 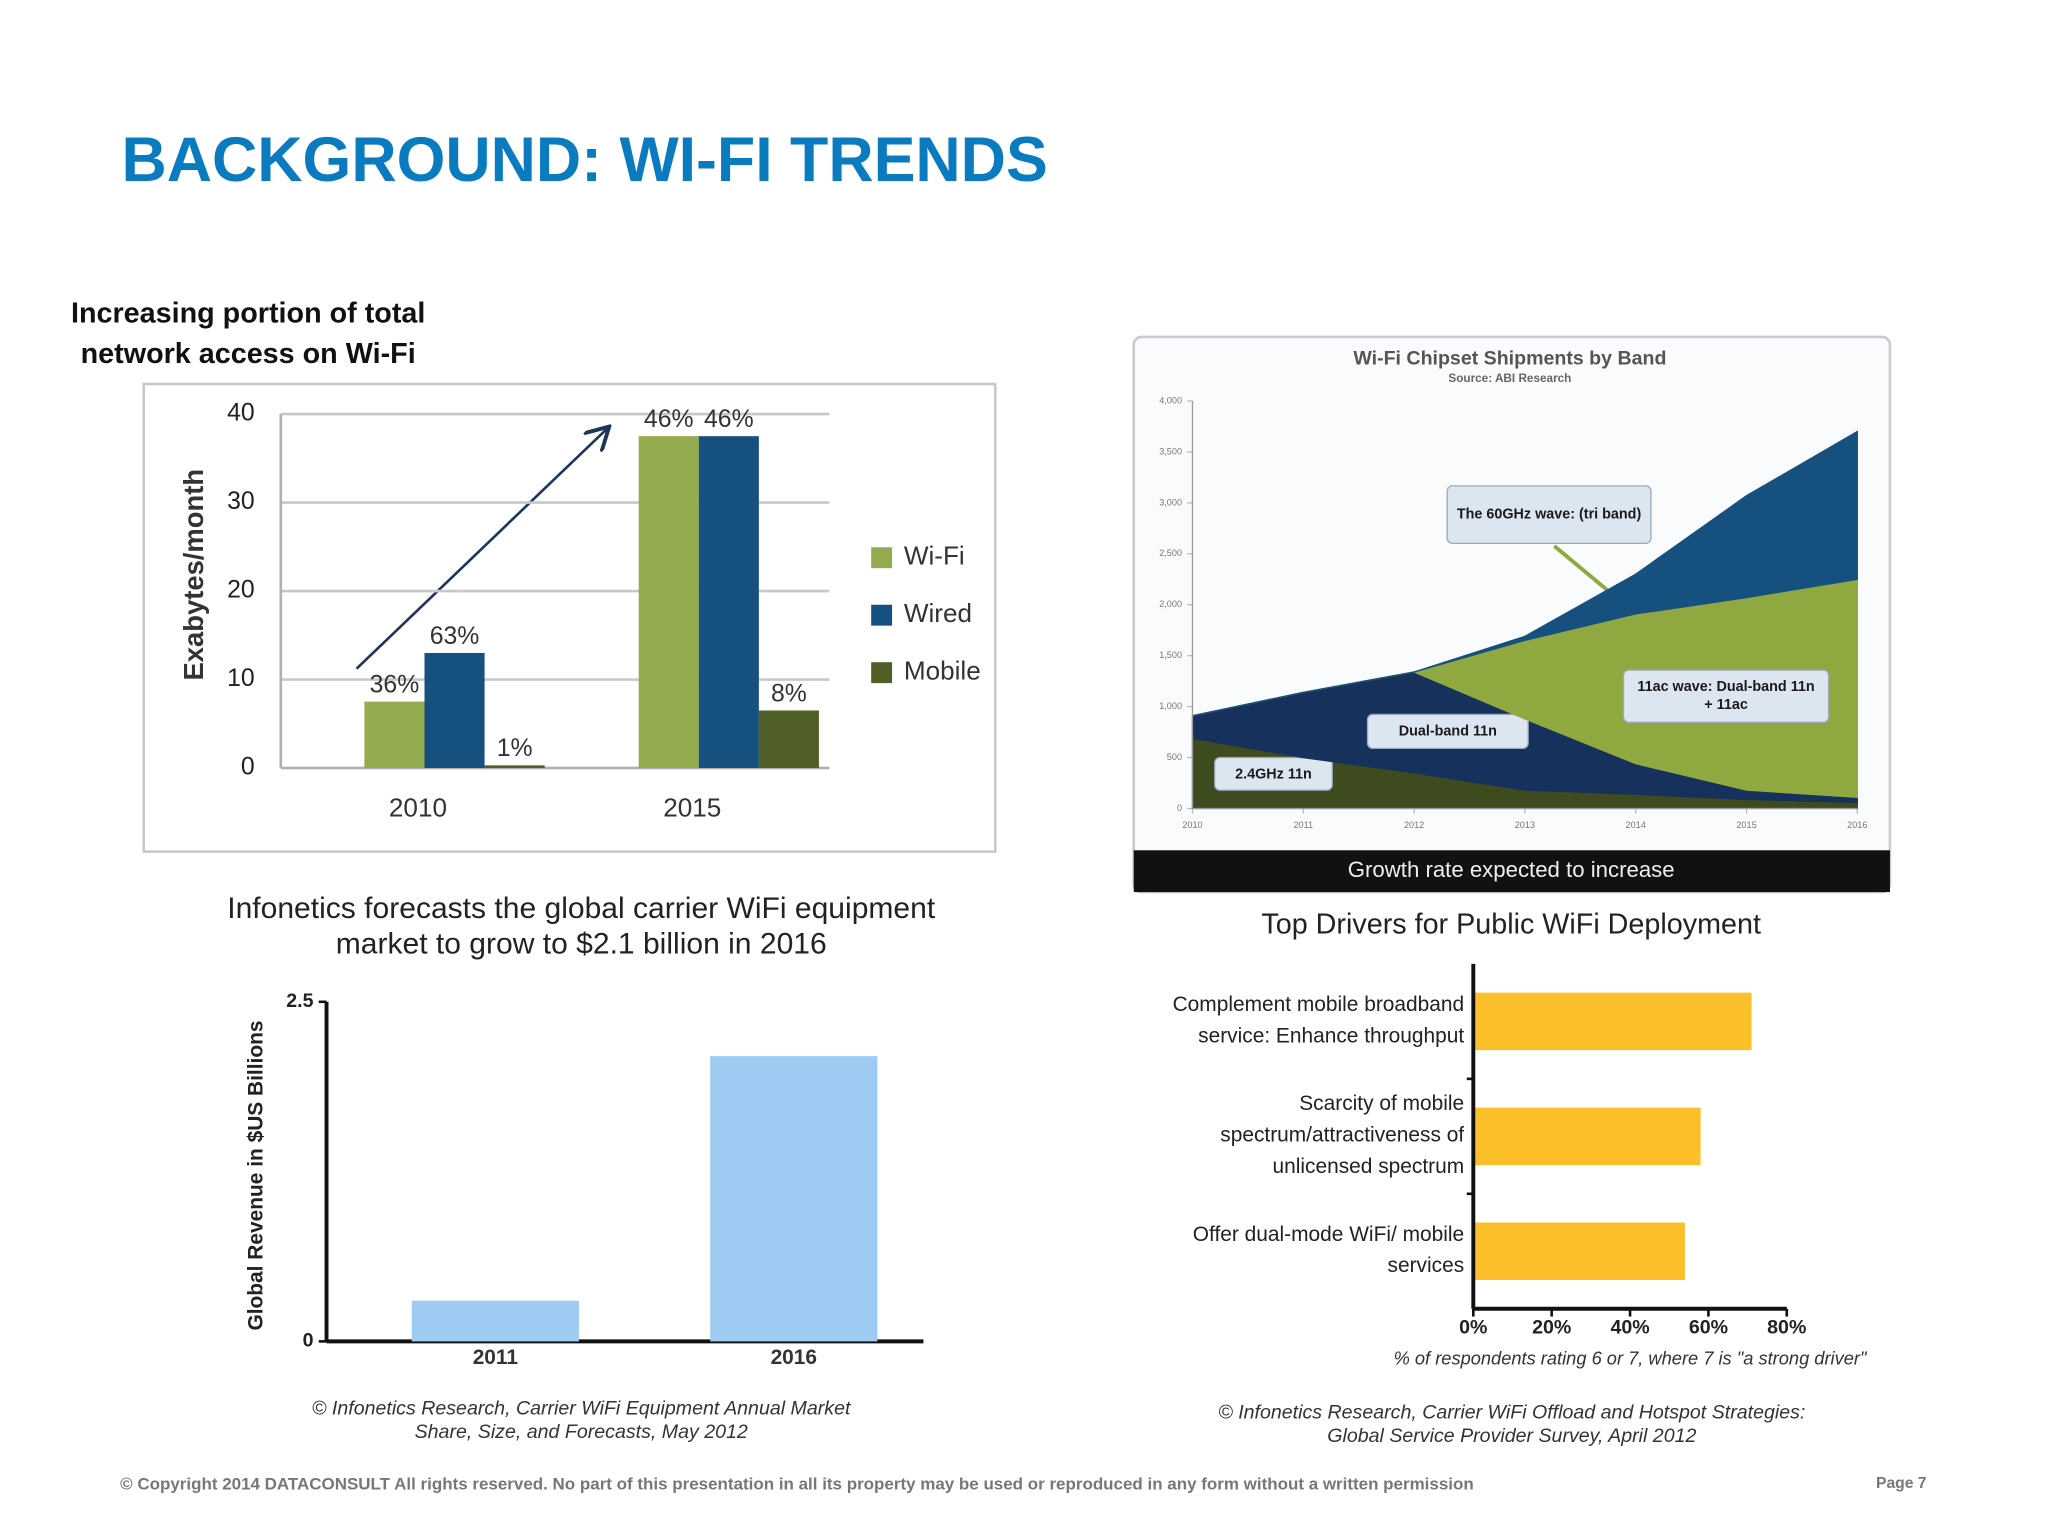 What do you see at coordinates (481, 549) in the screenshot?
I see `trend-arrow` at bounding box center [481, 549].